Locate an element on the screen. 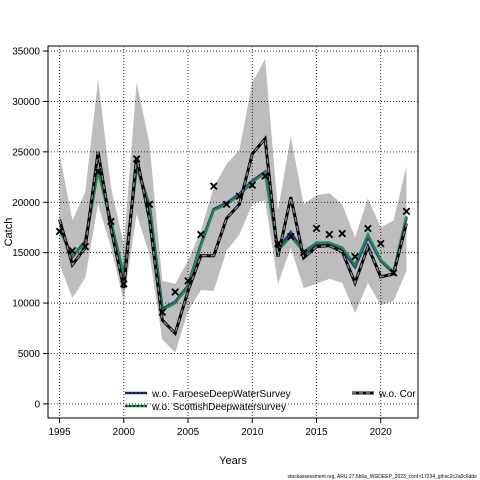  y-tick-label: 5000 is located at coordinates (29, 354).